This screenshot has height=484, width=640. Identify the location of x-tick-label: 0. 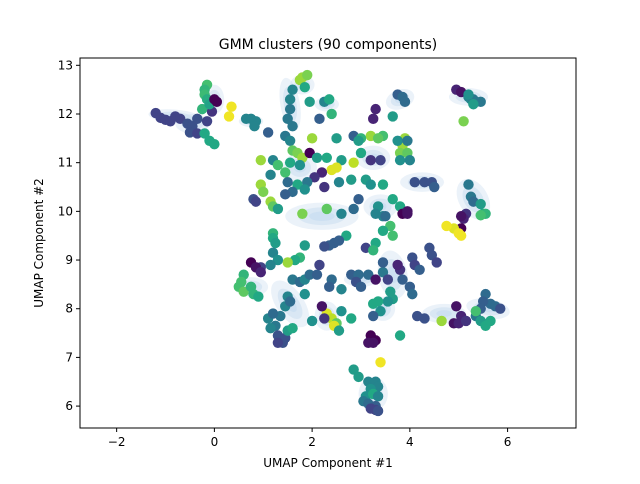
(215, 442).